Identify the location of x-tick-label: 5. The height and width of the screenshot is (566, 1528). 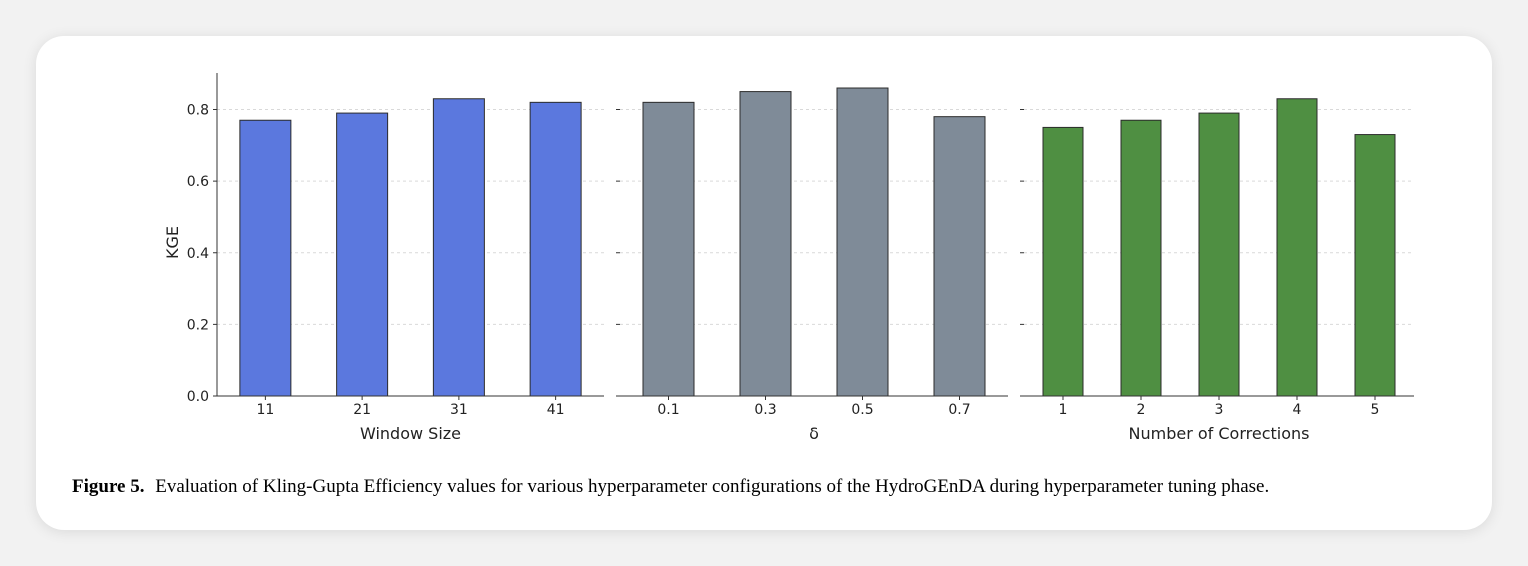
(1375, 410).